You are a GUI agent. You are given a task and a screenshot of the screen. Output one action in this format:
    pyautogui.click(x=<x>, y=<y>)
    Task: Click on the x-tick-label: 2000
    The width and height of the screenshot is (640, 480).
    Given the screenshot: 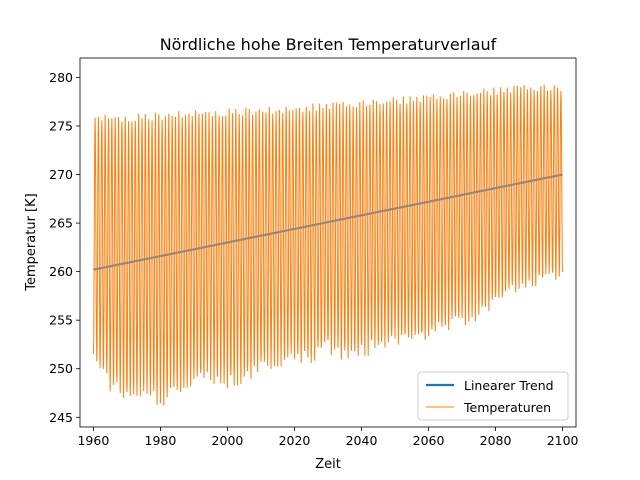 What is the action you would take?
    pyautogui.click(x=228, y=440)
    